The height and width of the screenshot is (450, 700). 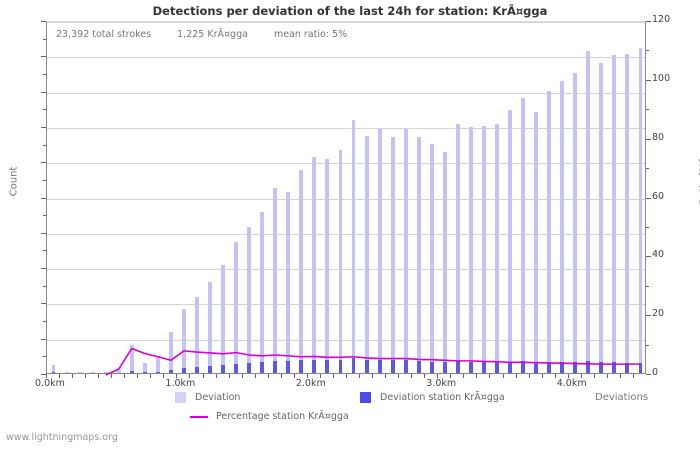 I want to click on mean-ratio-label: mean ratio: 5%, so click(x=310, y=34).